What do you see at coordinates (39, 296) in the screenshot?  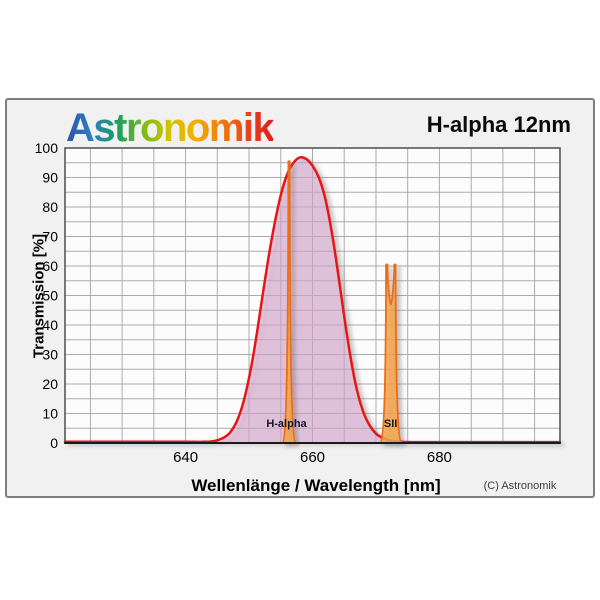 I see `y-axis-title: Transmission [%]` at bounding box center [39, 296].